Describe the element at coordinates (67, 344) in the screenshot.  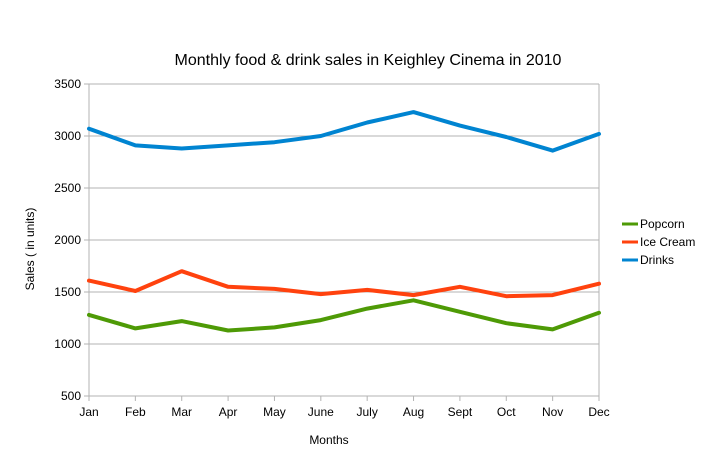
I see `y-tick-label: 1000` at that location.